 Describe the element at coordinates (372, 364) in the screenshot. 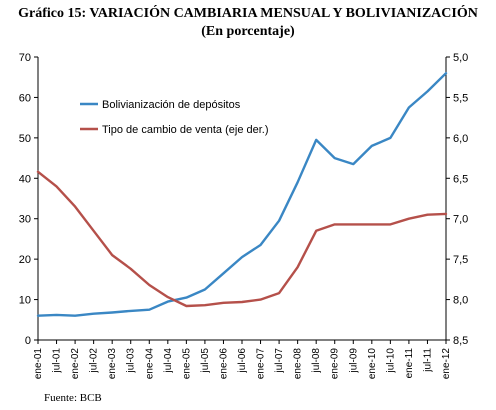

I see `x-tick-label: ene-10` at that location.